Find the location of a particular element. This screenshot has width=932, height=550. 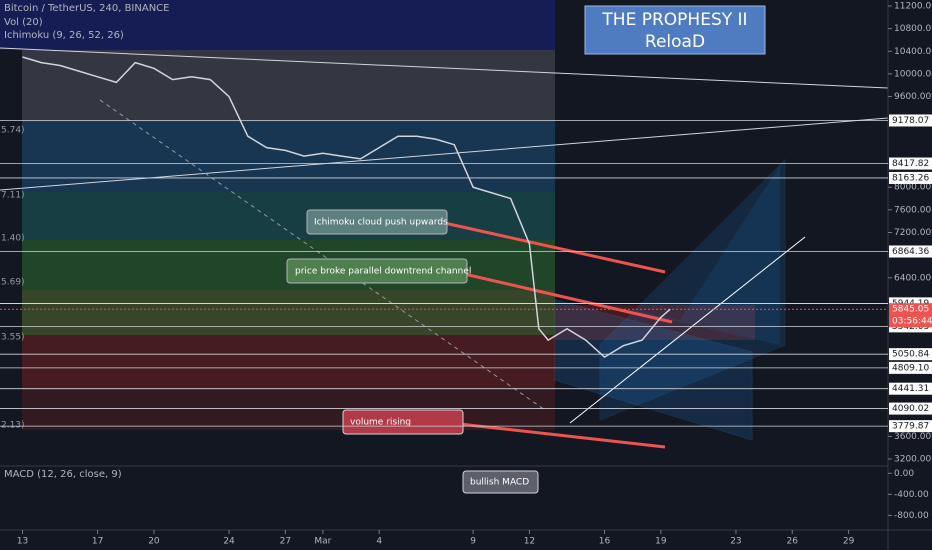

y-tick-label: 9600.00 is located at coordinates (912, 97).